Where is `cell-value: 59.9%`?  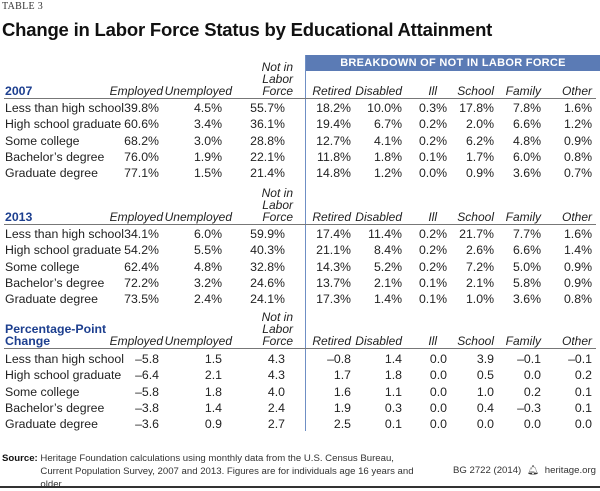 cell-value: 59.9% is located at coordinates (267, 234).